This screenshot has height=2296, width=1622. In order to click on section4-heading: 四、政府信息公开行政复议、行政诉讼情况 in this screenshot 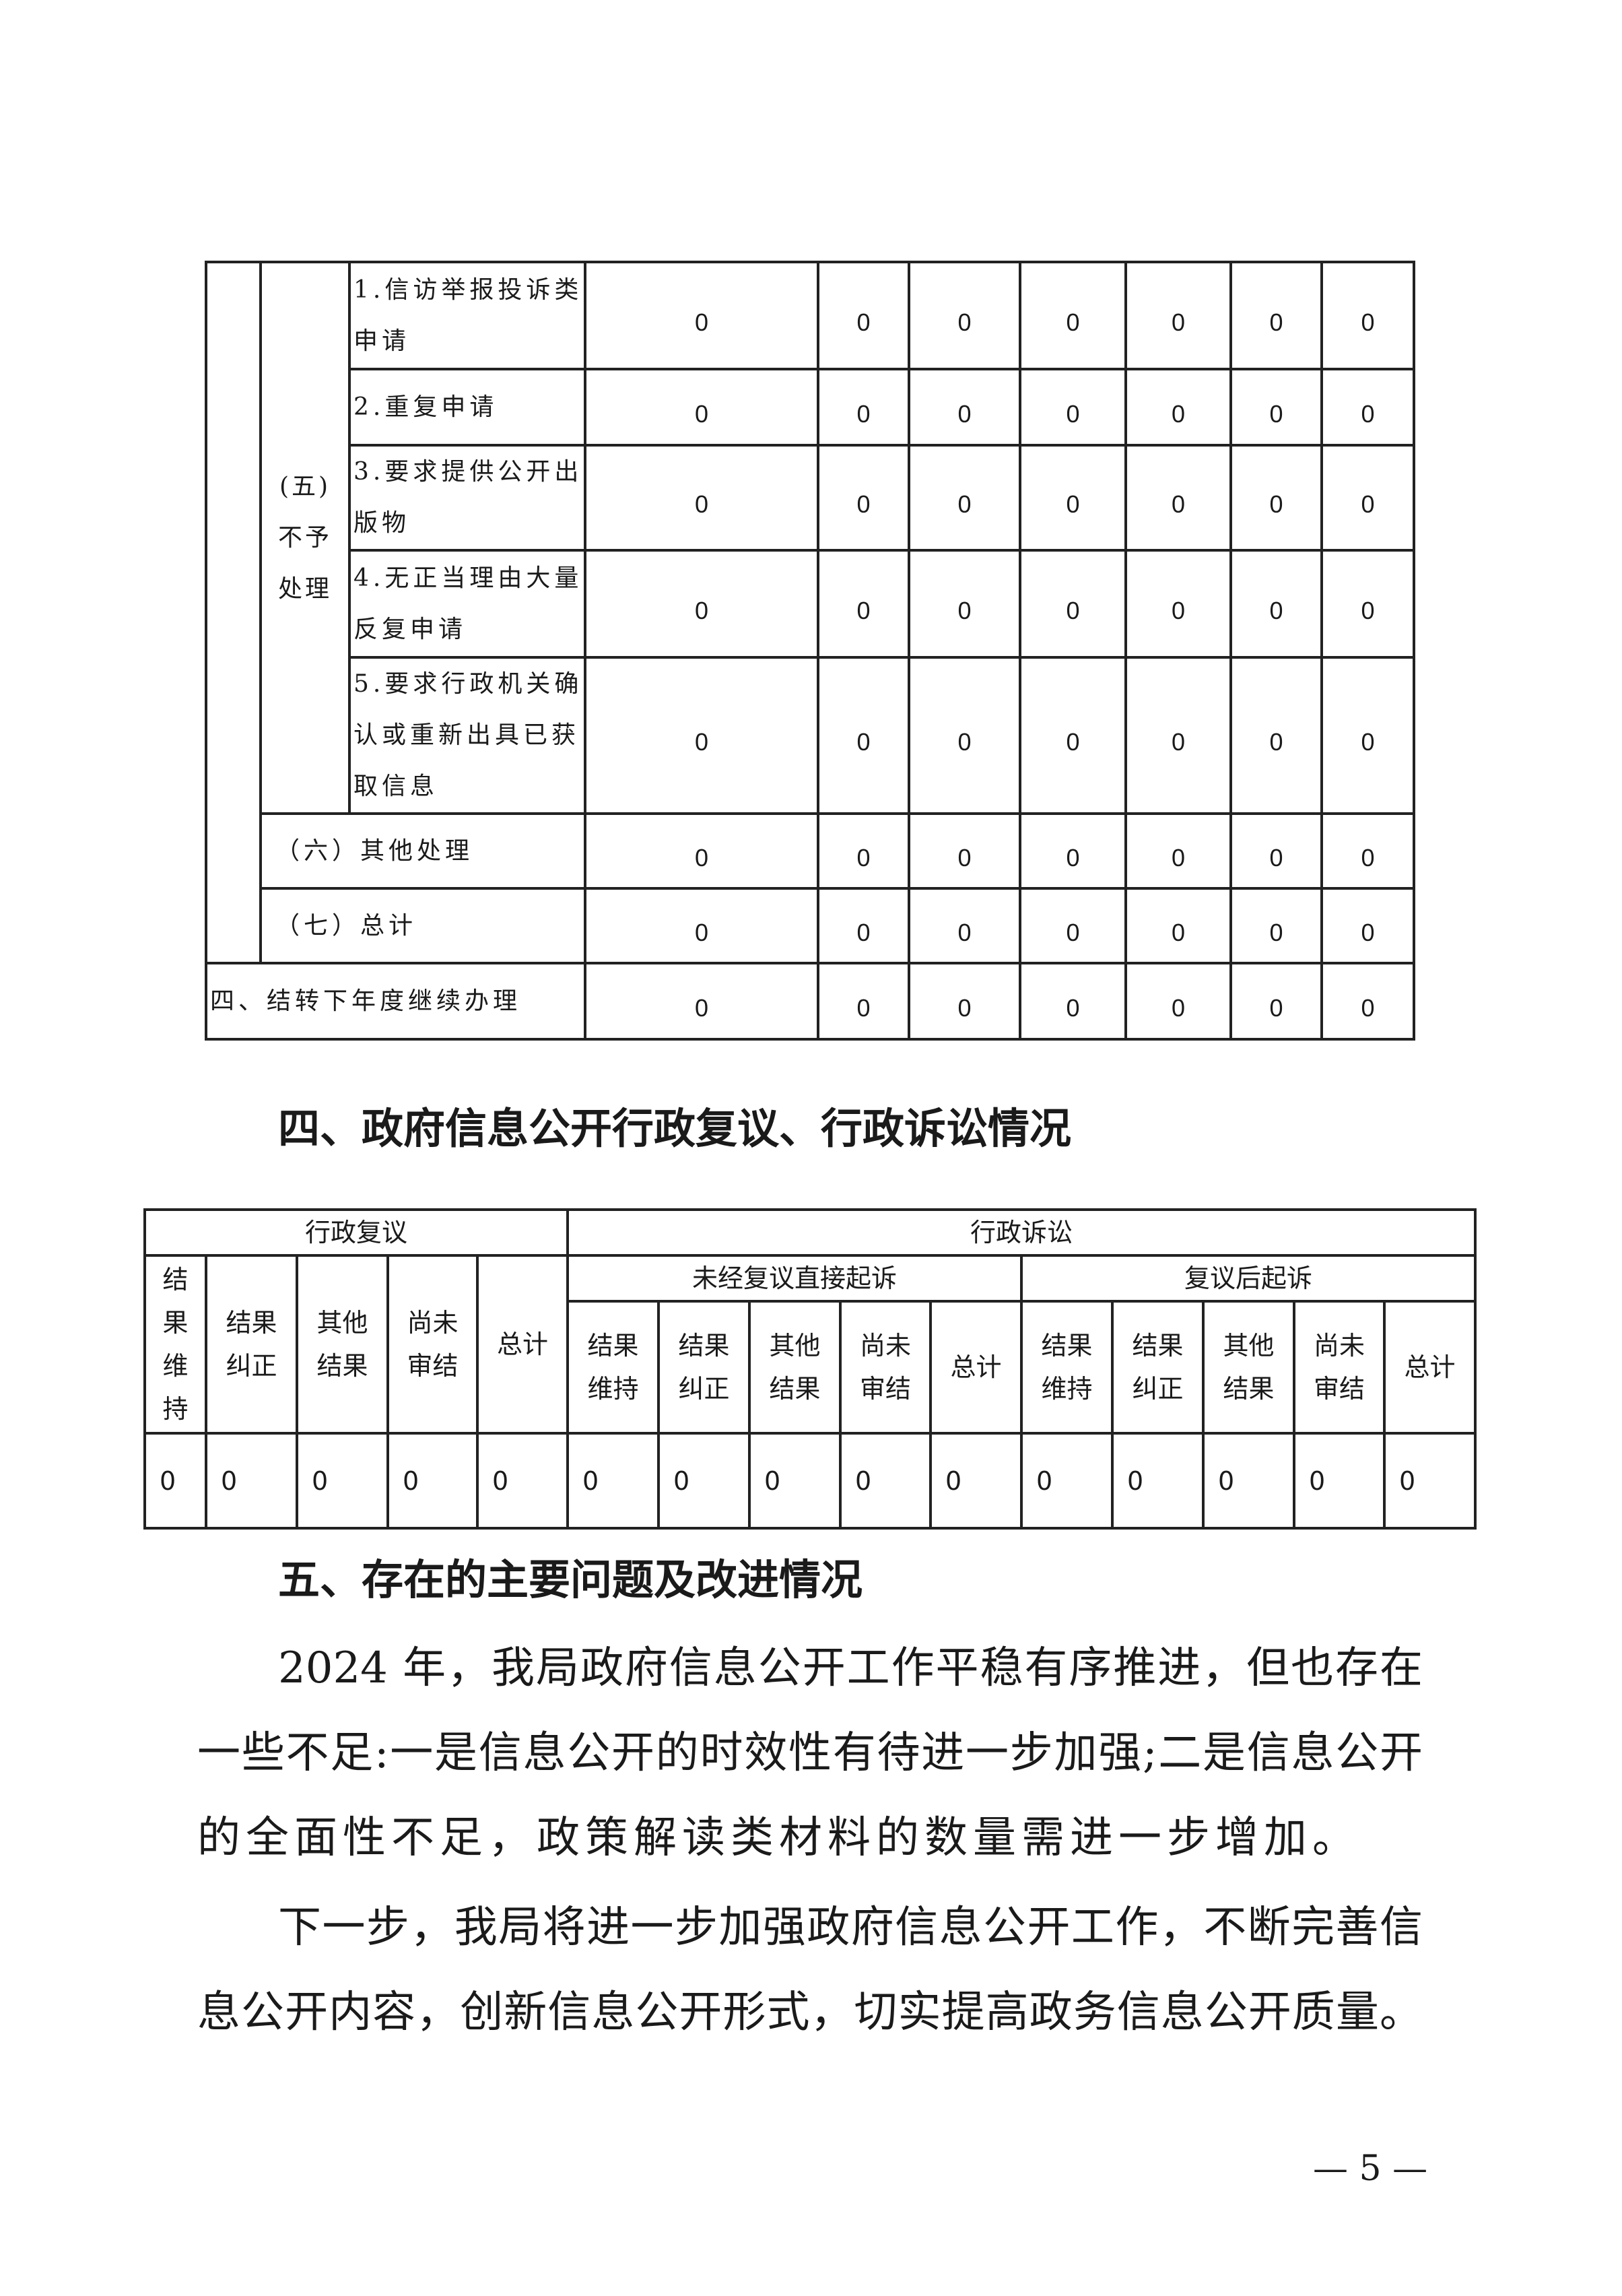, I will do `click(675, 1128)`.